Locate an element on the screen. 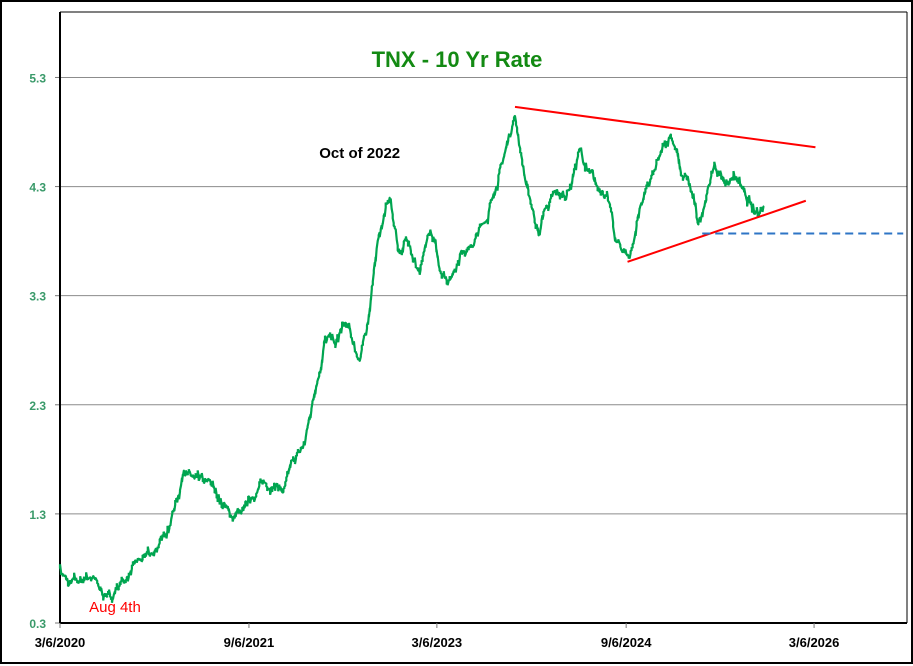 This screenshot has width=913, height=666. y-tick-label: 4.3 is located at coordinates (37, 188).